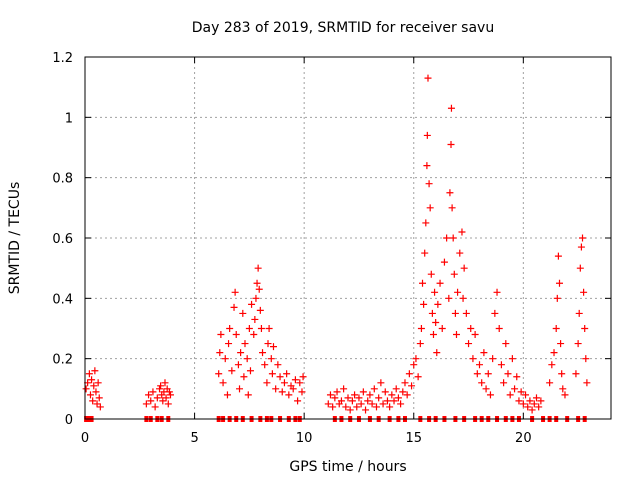  Describe the element at coordinates (69, 420) in the screenshot. I see `y-tick-label: 0` at that location.